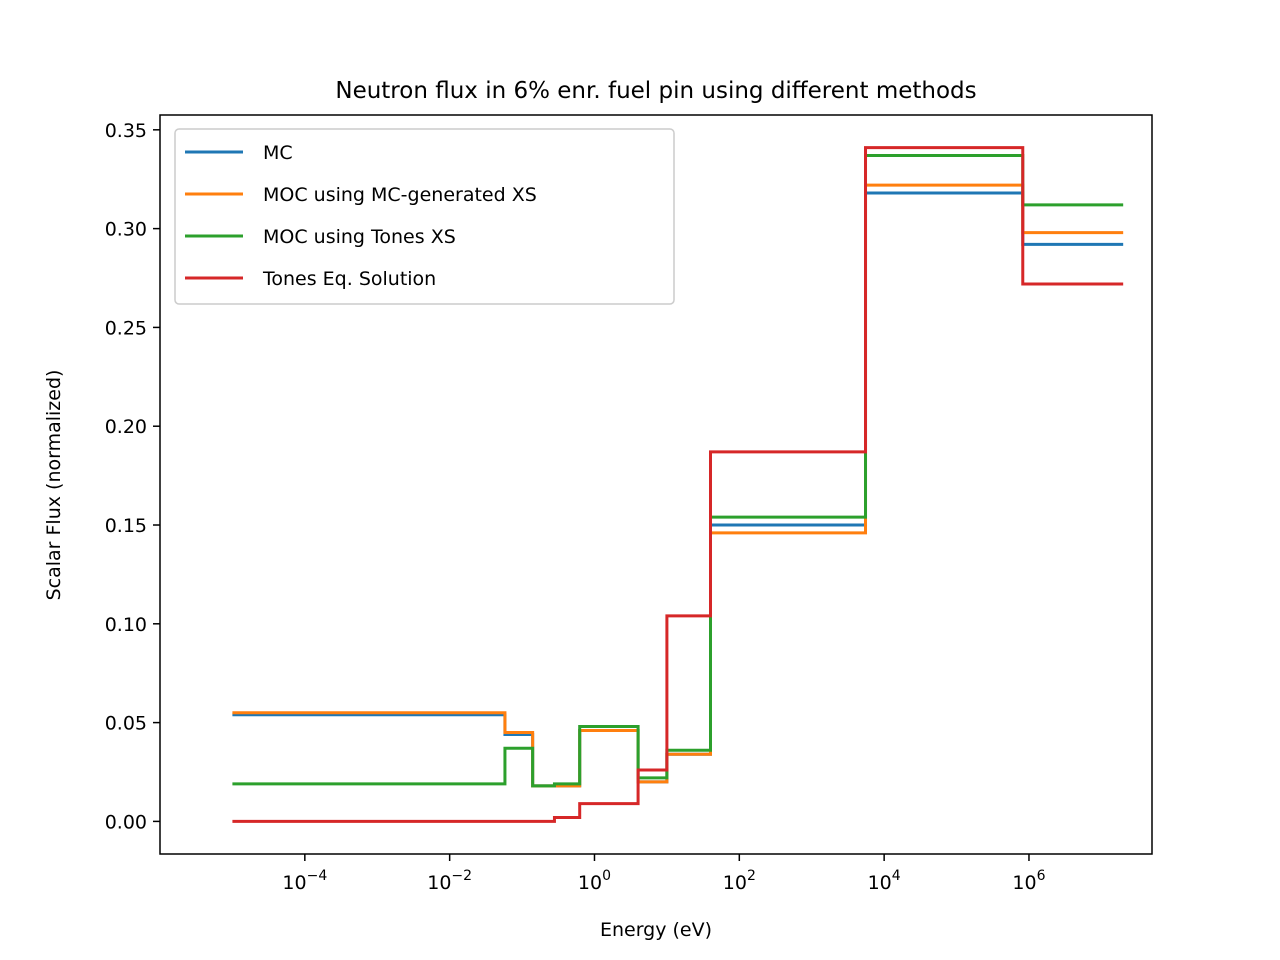 This screenshot has width=1280, height=960. I want to click on y-axis: 0.00 0.05 0.10 0.15 0.20 0.25 0.30 0.35, so click(132, 476).